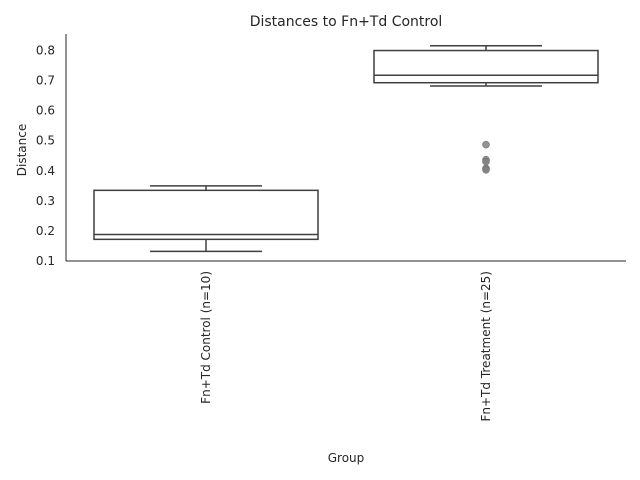 The image size is (640, 480). What do you see at coordinates (346, 22) in the screenshot?
I see `chart-title: Distances to Fn+Td Control` at bounding box center [346, 22].